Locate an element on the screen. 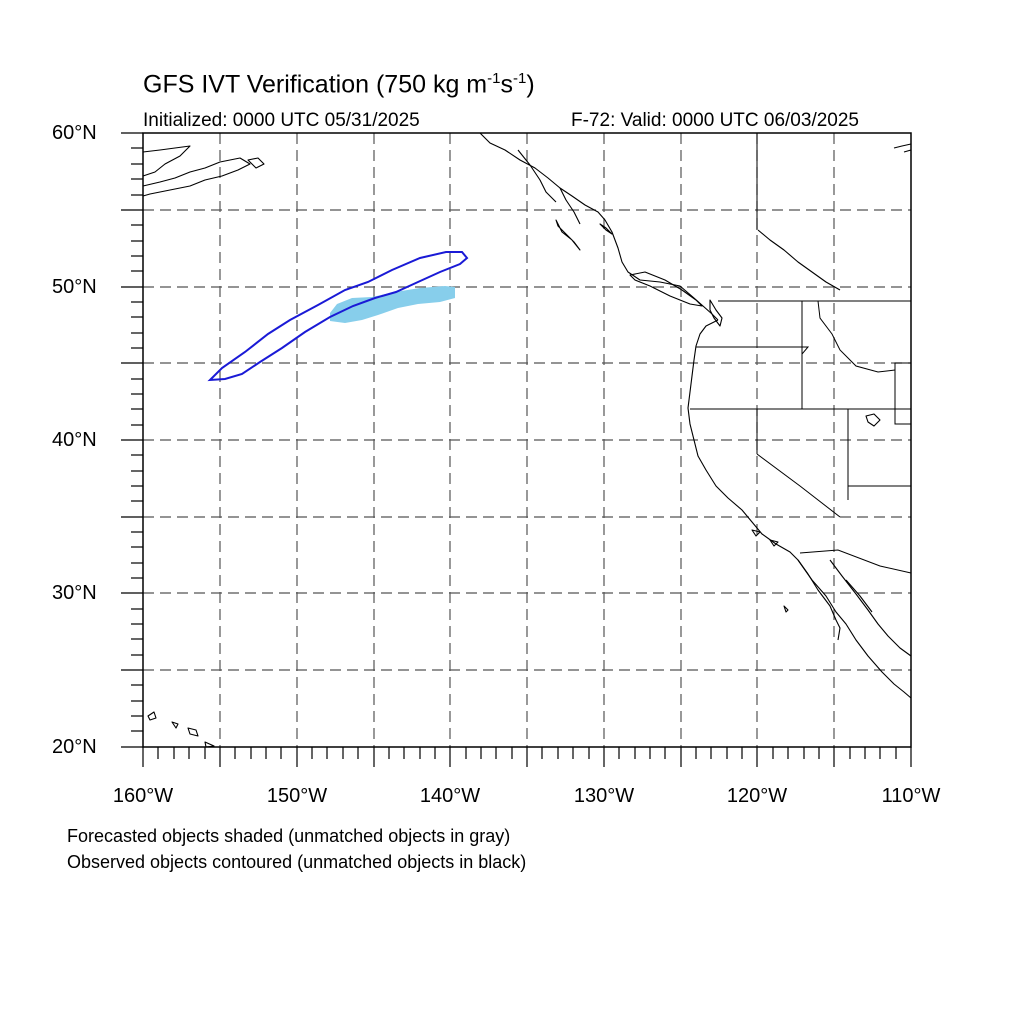 This screenshot has height=1024, width=1024. lat-label-20n: 20°N is located at coordinates (74, 747).